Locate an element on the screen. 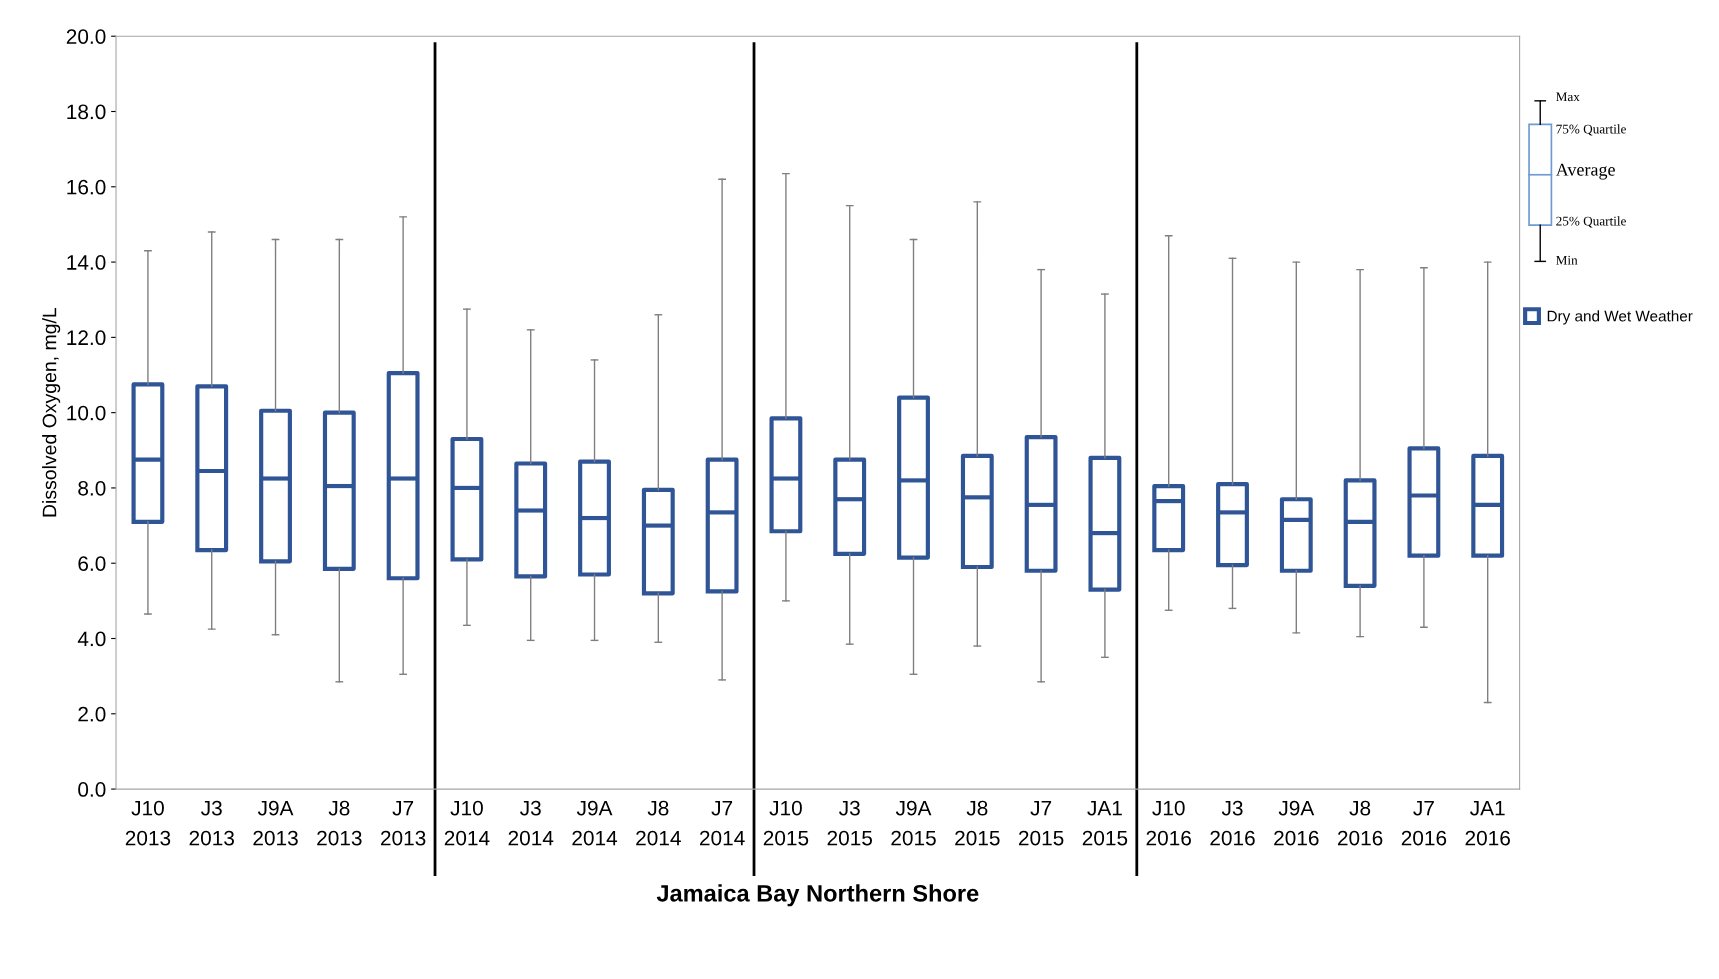 The height and width of the screenshot is (979, 1719). y-tick-label: 0.0 is located at coordinates (92, 789).